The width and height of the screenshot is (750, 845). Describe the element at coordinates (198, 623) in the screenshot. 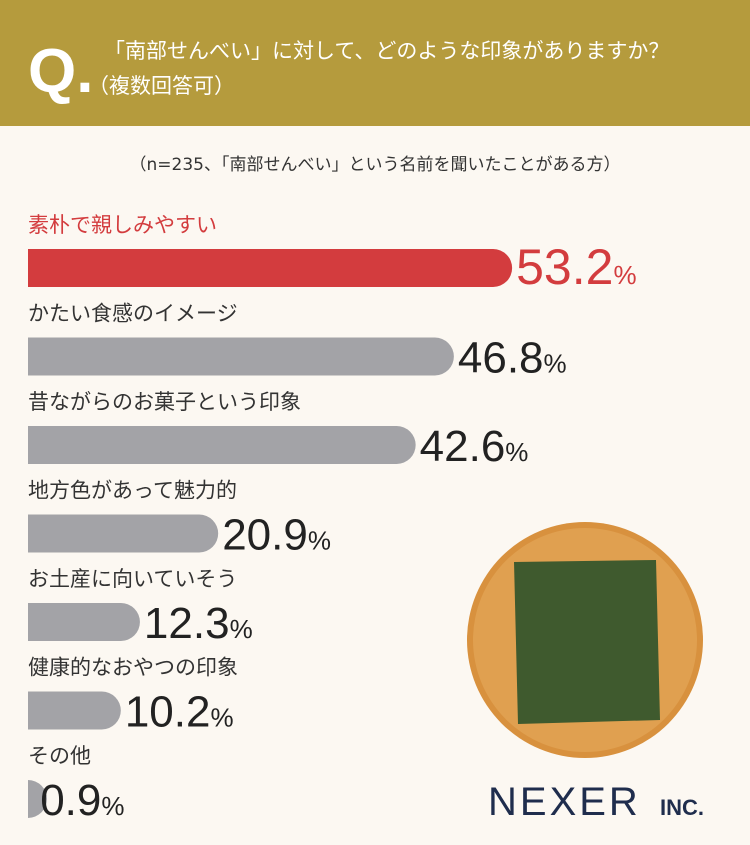

I see `value-label: 12.3%` at that location.